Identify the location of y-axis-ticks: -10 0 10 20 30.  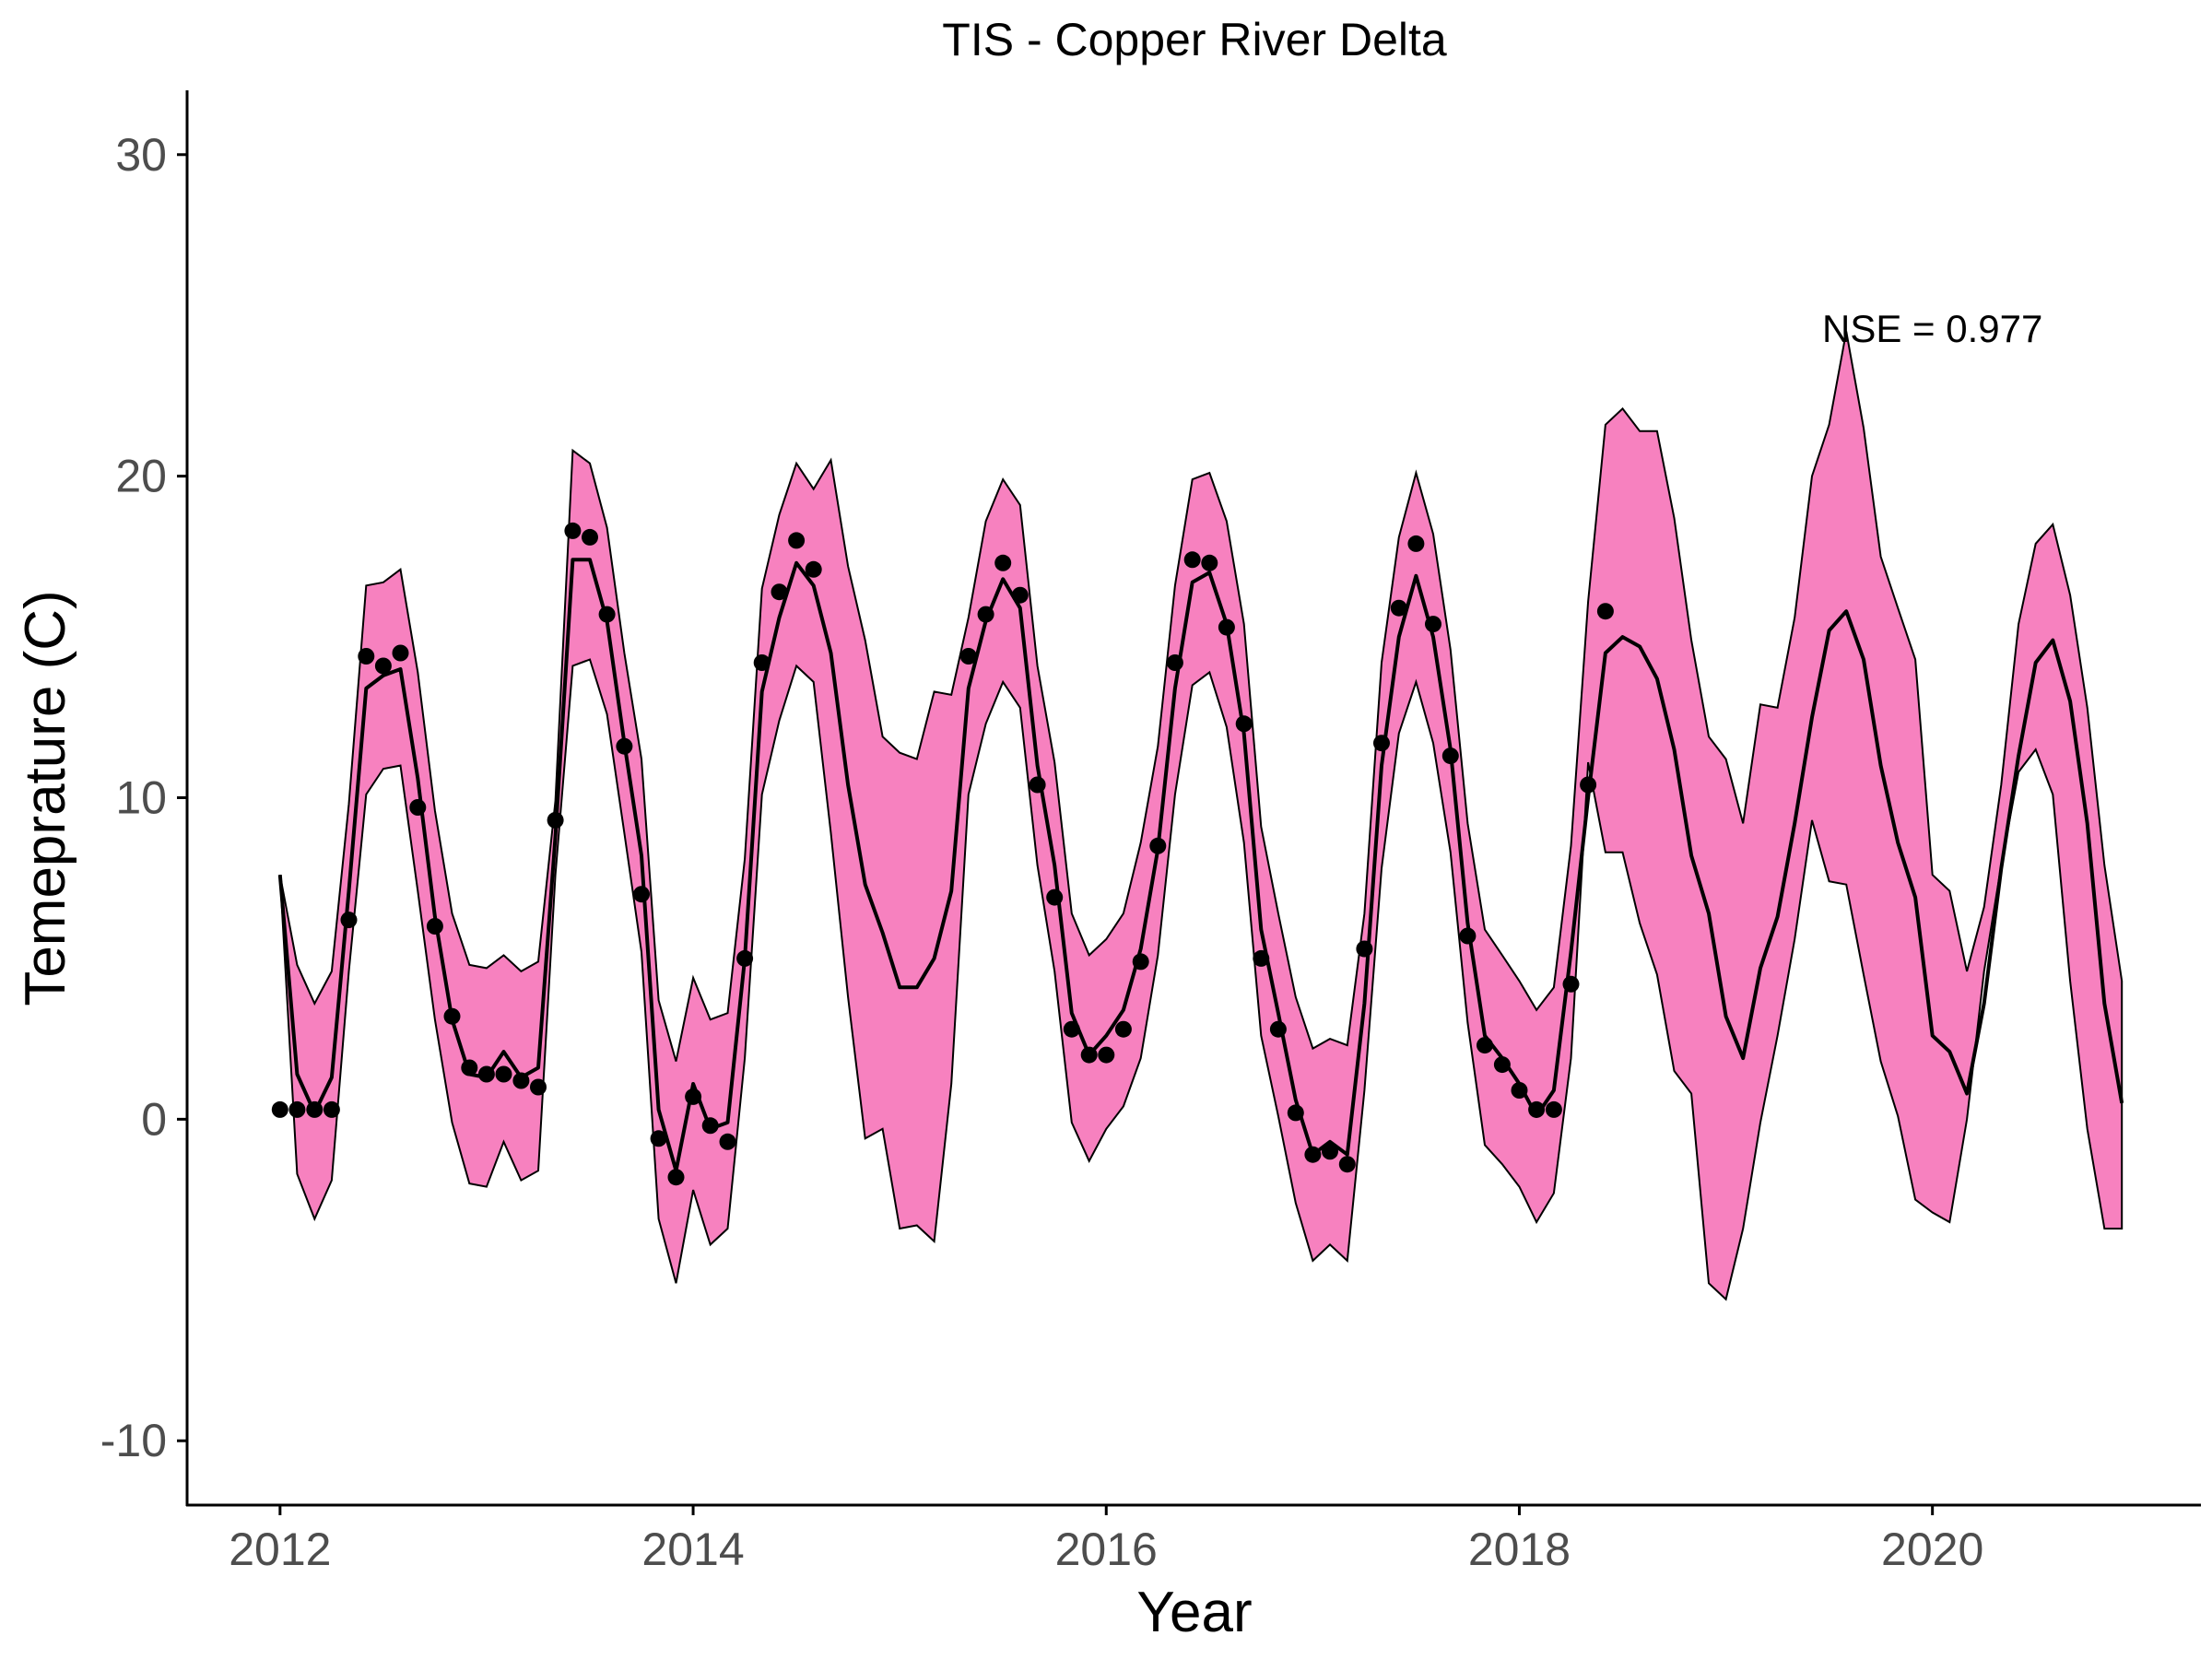
(143, 797).